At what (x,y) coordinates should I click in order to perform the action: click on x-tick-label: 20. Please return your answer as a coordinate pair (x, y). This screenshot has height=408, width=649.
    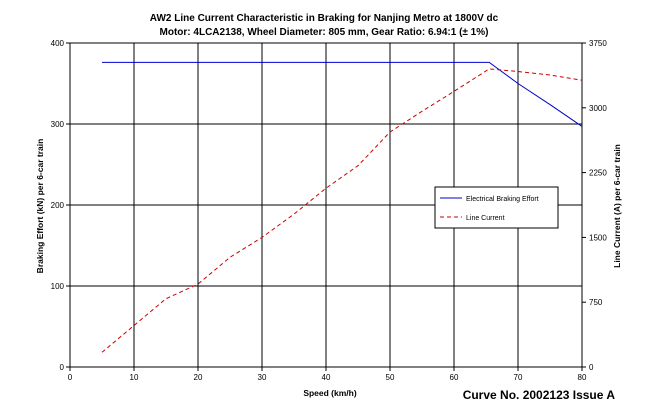
    Looking at the image, I should click on (198, 377).